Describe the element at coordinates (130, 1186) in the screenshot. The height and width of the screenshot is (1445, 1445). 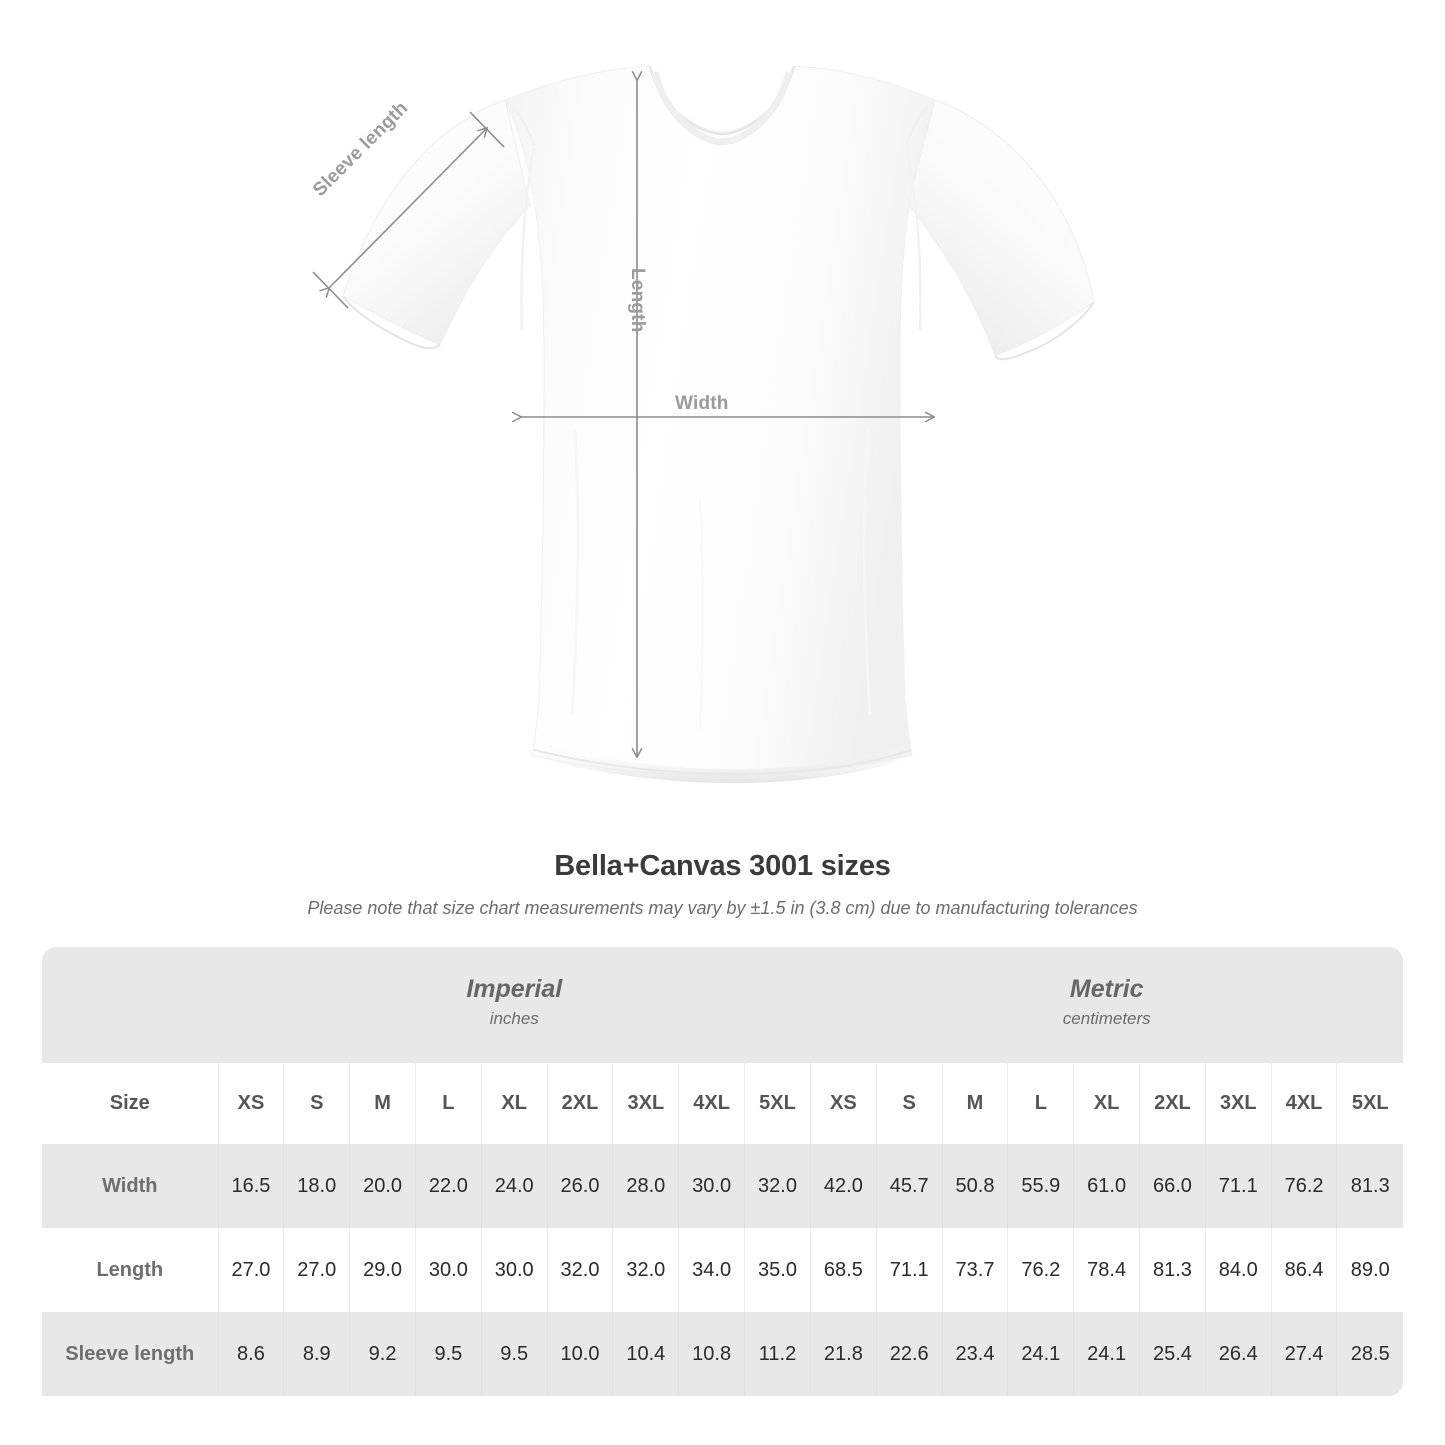
I see `row-label: Width` at that location.